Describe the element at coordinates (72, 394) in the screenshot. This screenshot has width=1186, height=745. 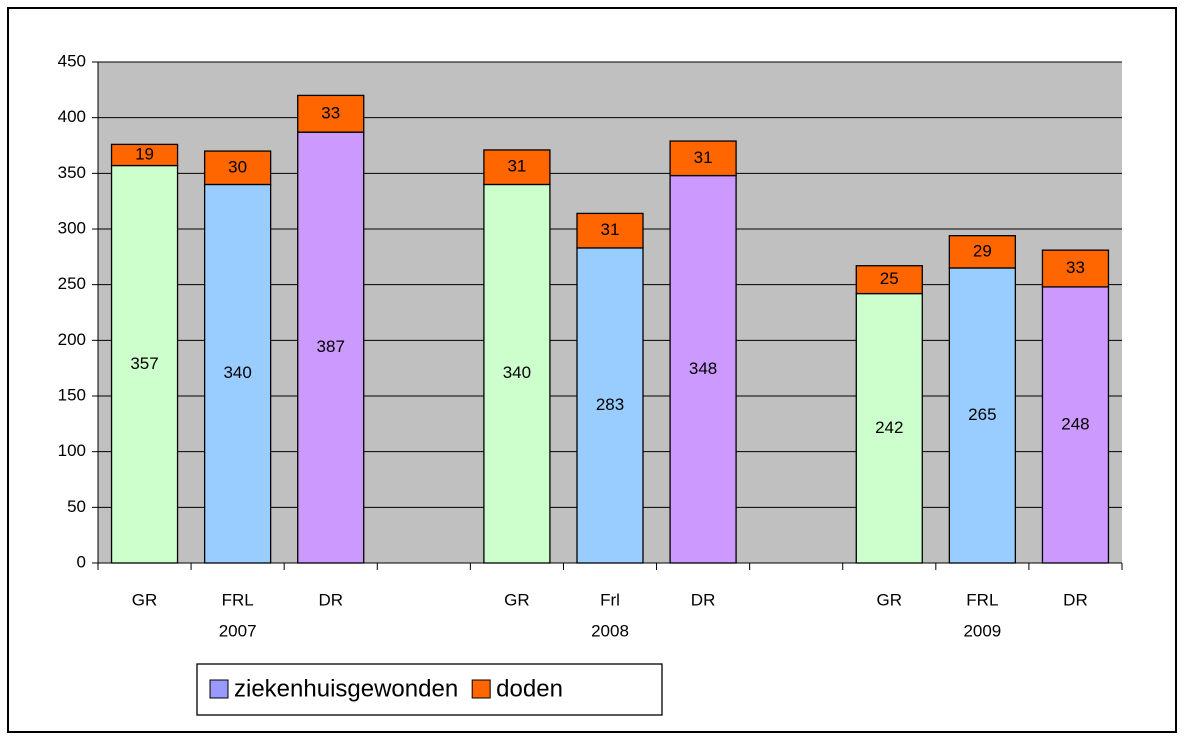
I see `y-tick-label: 150` at that location.